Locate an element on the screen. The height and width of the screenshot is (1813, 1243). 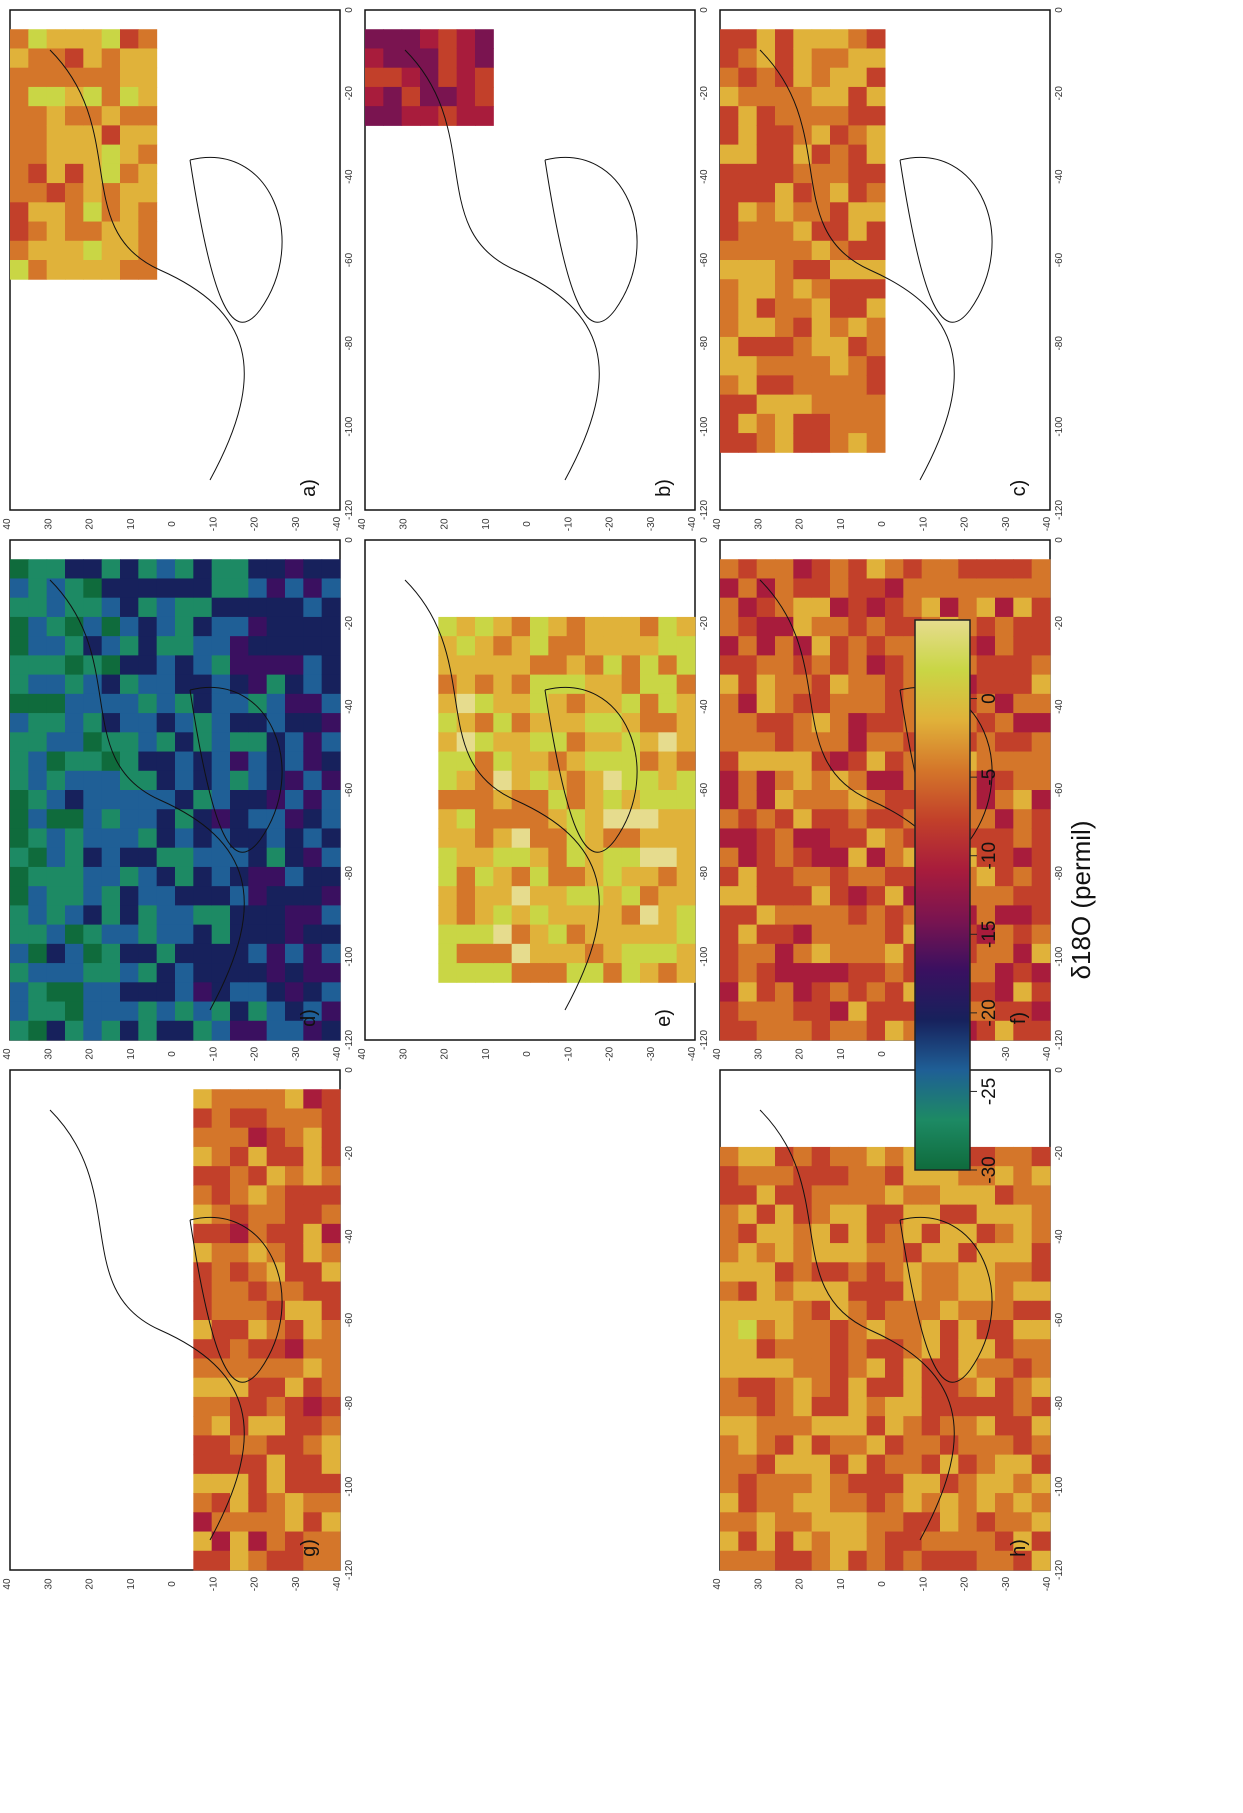
lon-tick-label: -40 is located at coordinates (349, 176).